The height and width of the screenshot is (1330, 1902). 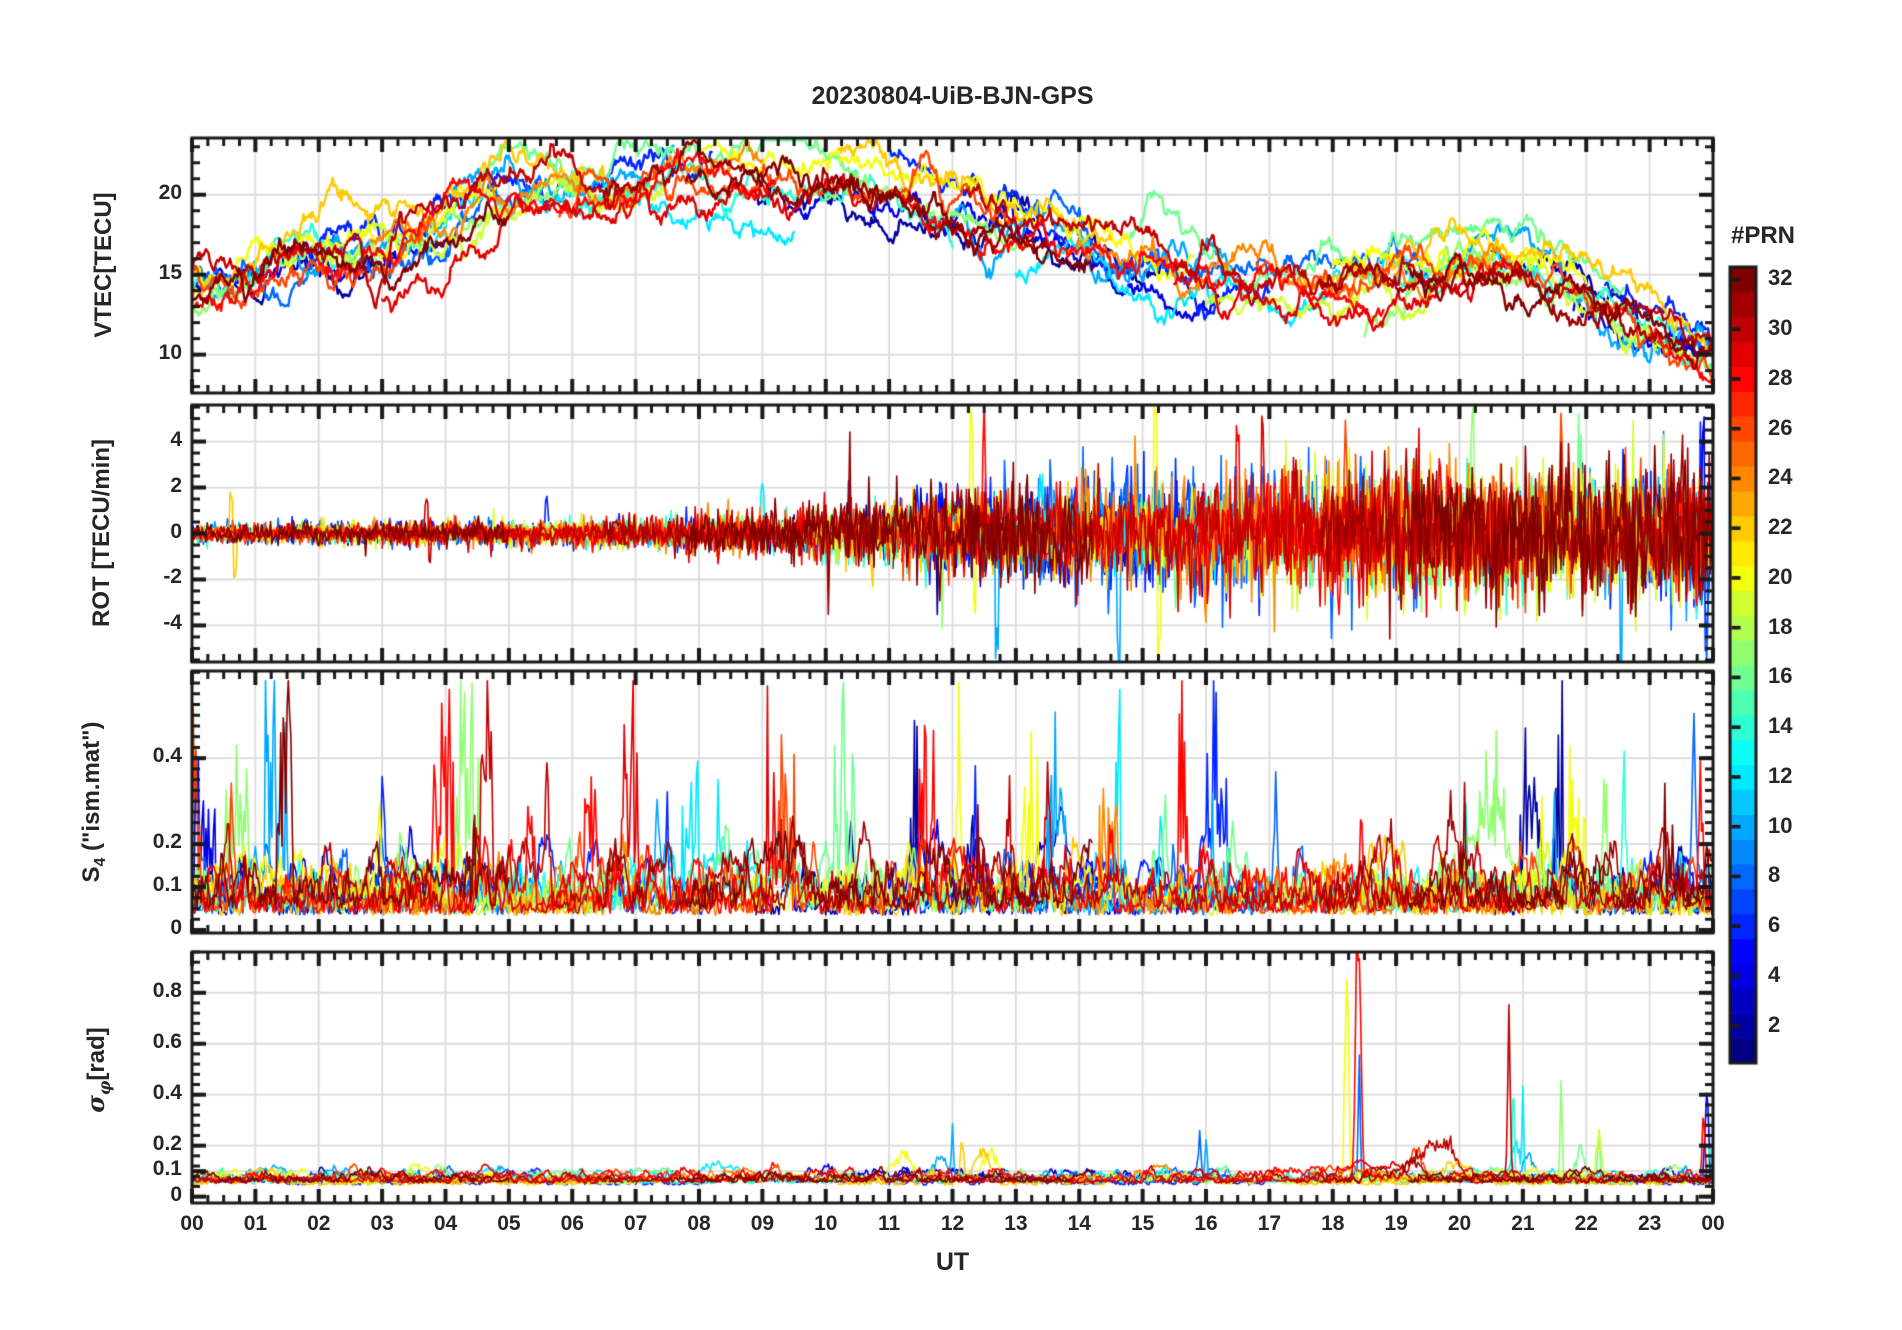 What do you see at coordinates (1333, 1223) in the screenshot?
I see `x-tick-label: 18` at bounding box center [1333, 1223].